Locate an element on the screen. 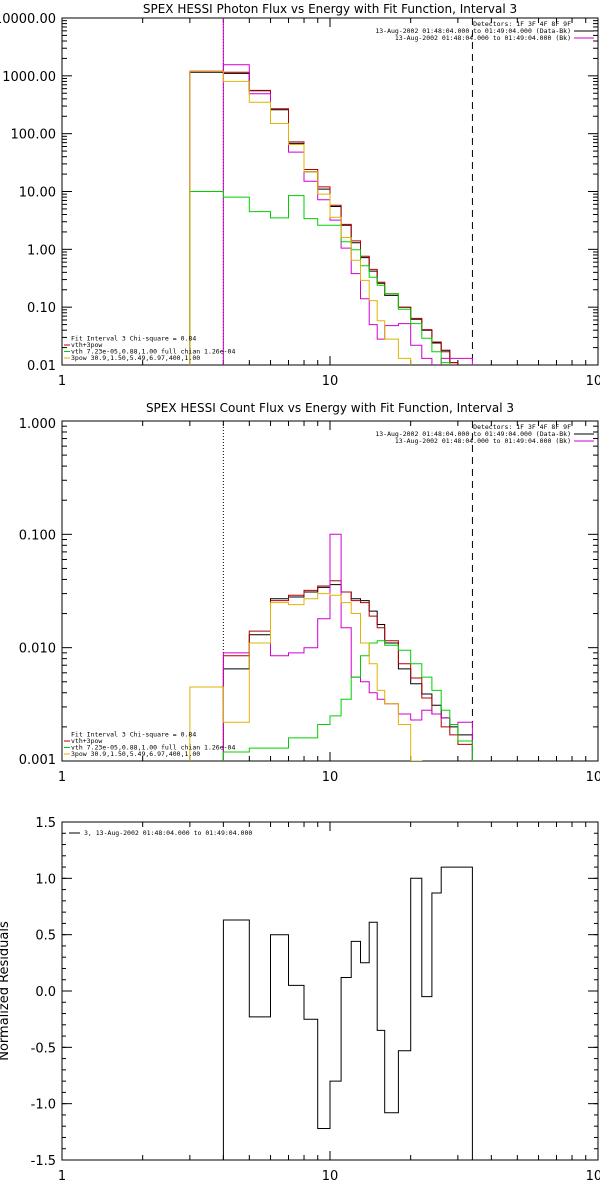 This screenshot has height=1200, width=600. y-tick-label: -1.5 is located at coordinates (43, 1161).